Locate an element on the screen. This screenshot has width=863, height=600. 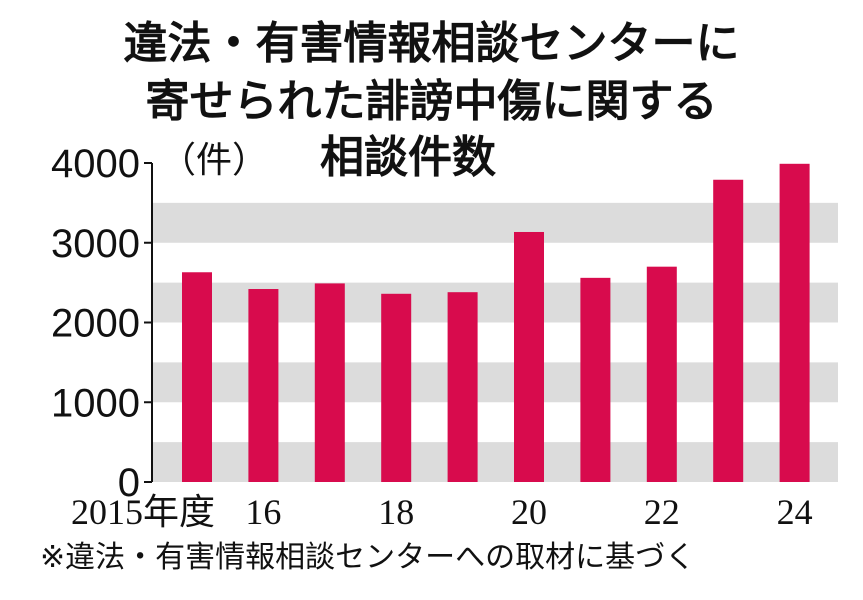
x-tick-label: 24 is located at coordinates (795, 512).